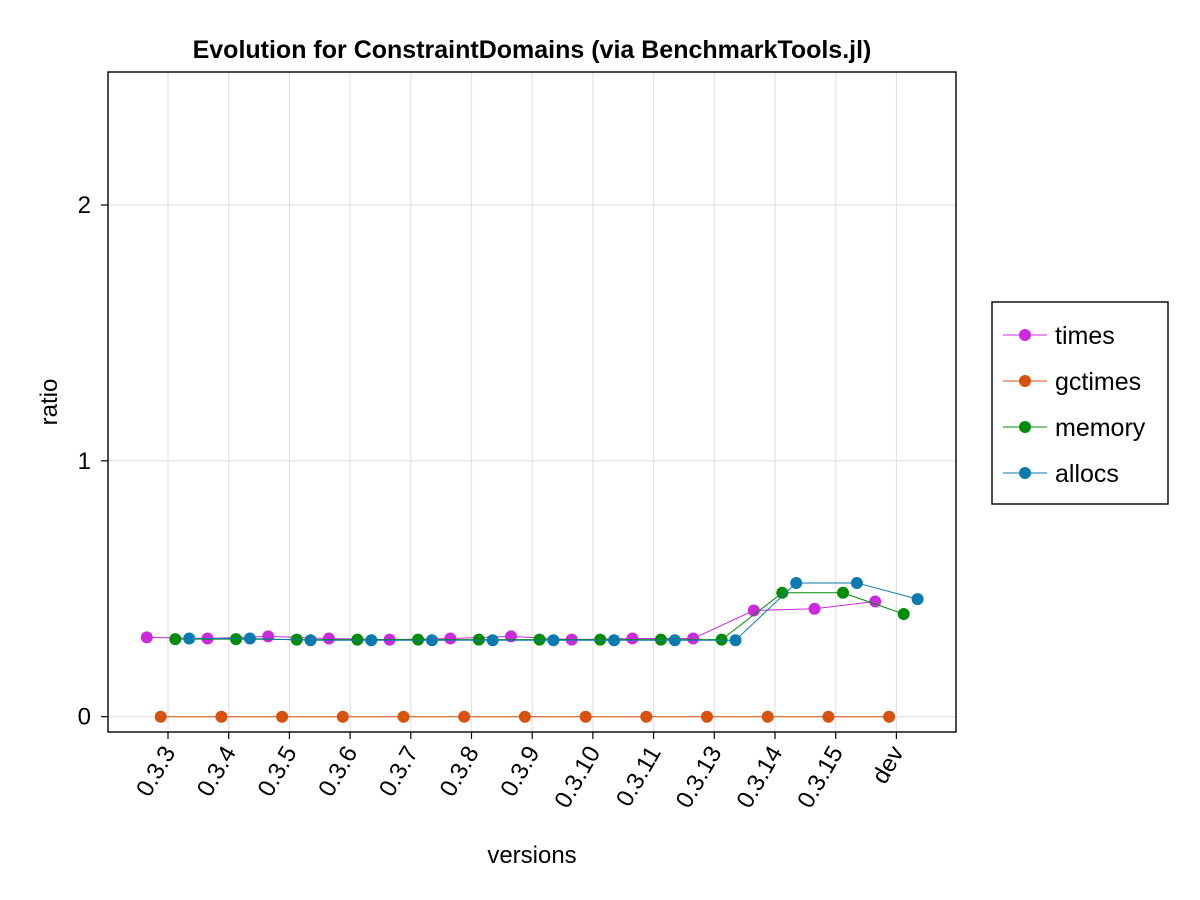  Describe the element at coordinates (532, 650) in the screenshot. I see `plot-series` at that location.